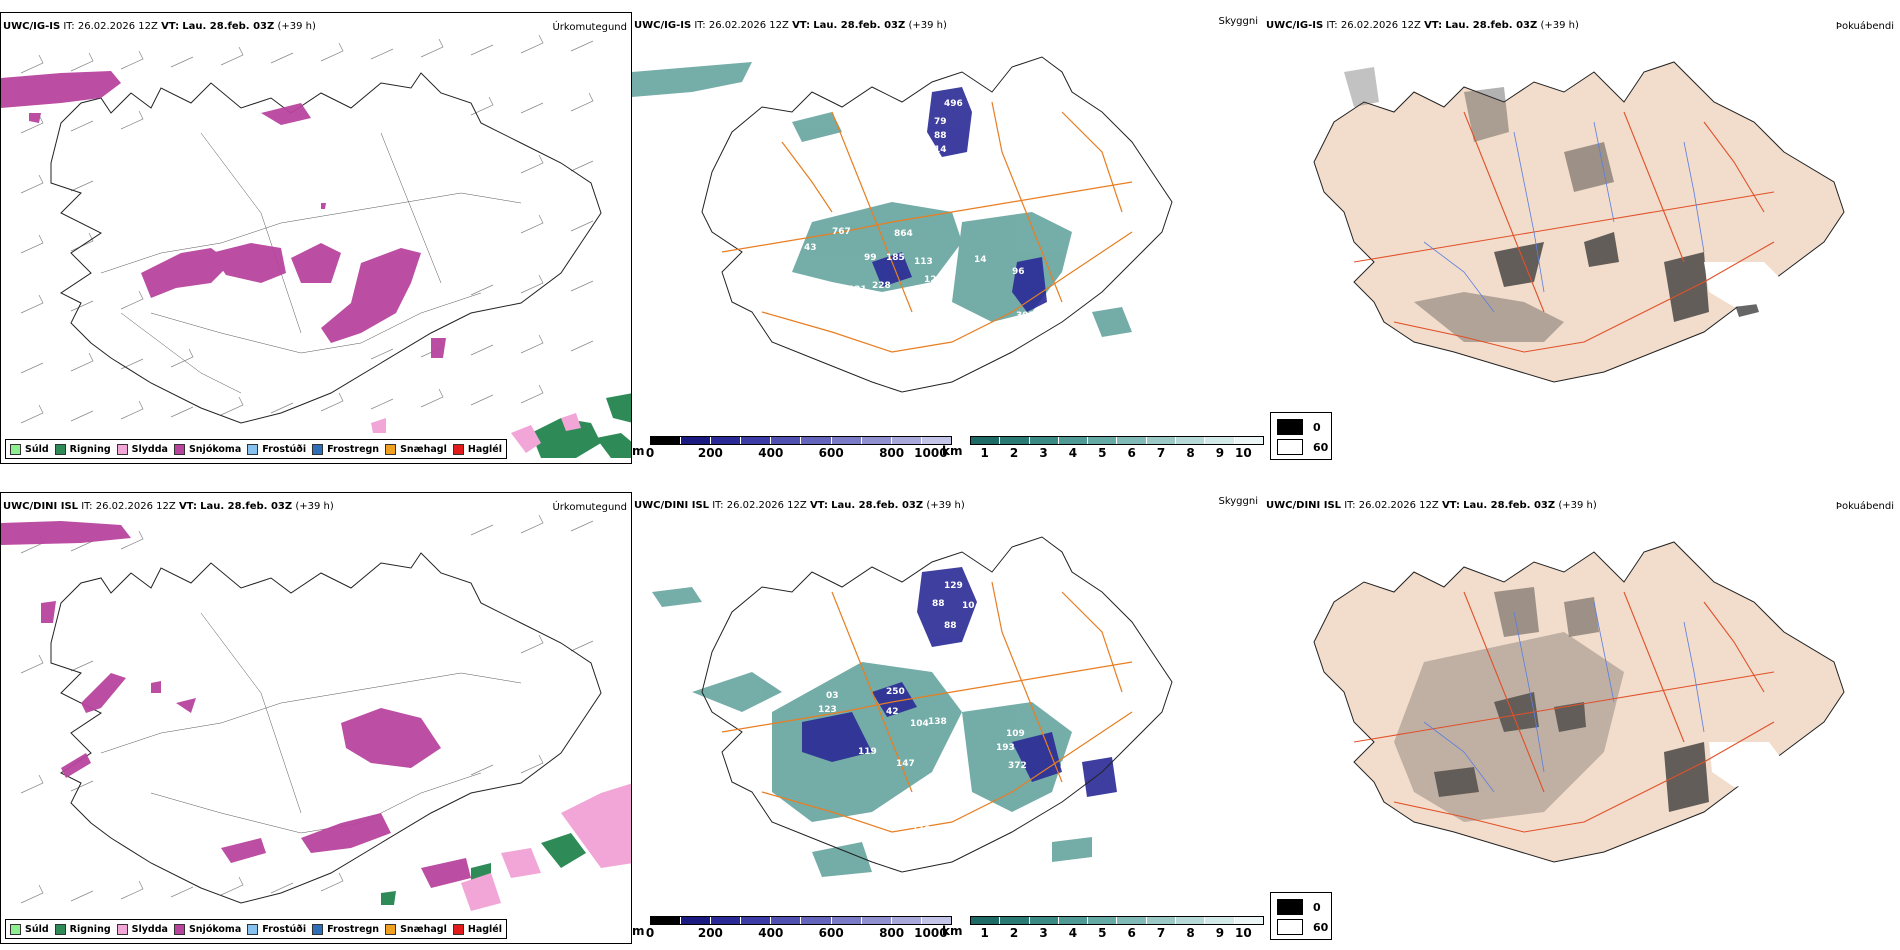  I want to click on cloud-label: 117, so click(939, 854).